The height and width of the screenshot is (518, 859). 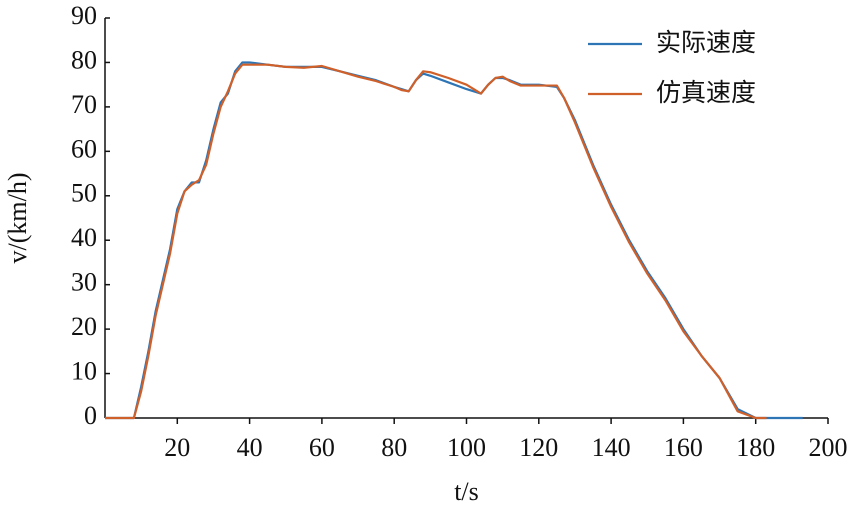 I want to click on x-tick-label: 180, so click(x=755, y=447).